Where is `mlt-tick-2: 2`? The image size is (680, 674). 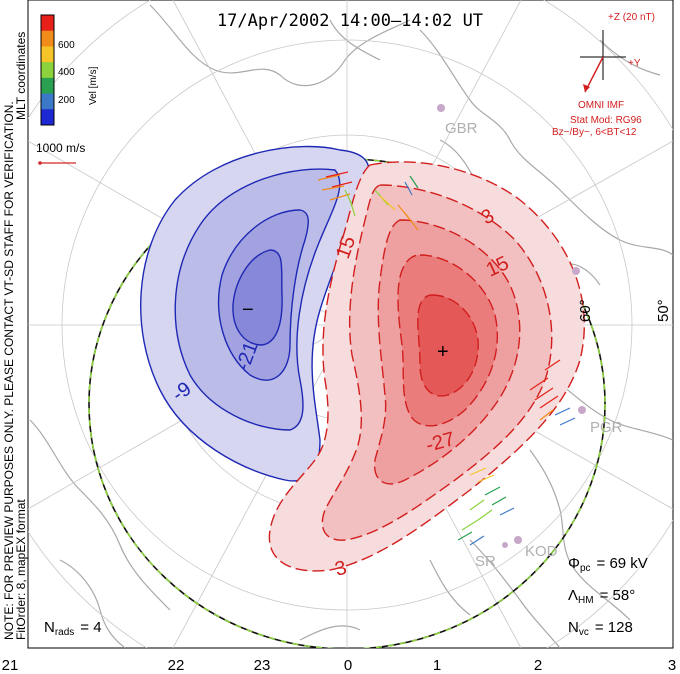
mlt-tick-2: 2 is located at coordinates (538, 665).